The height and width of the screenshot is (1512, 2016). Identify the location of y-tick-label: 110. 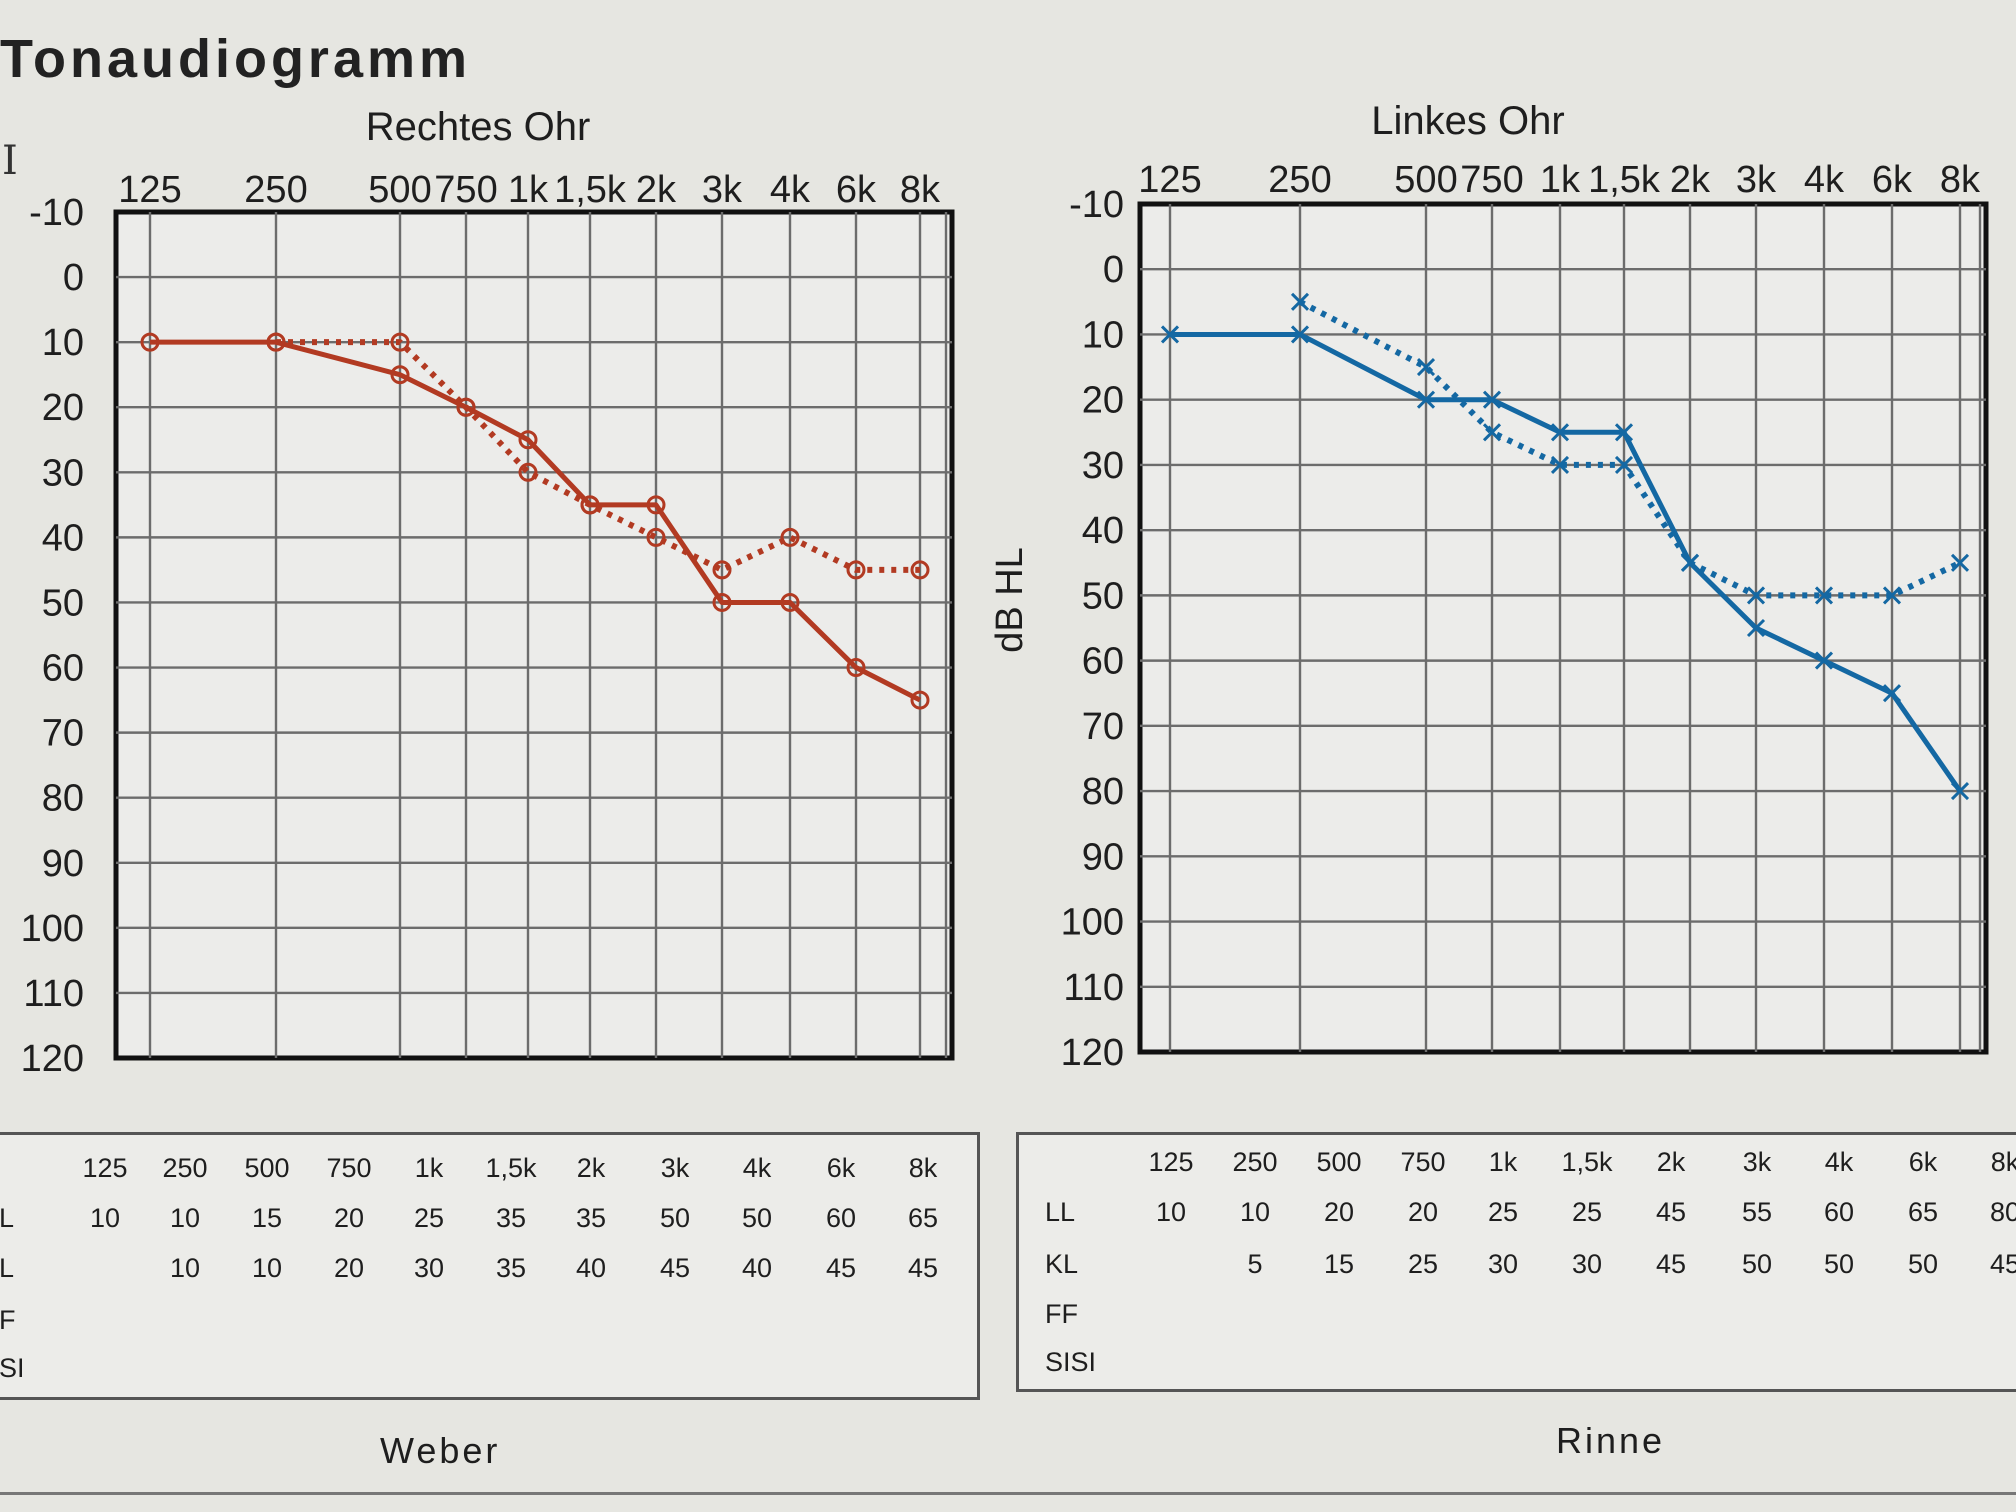
(53, 994).